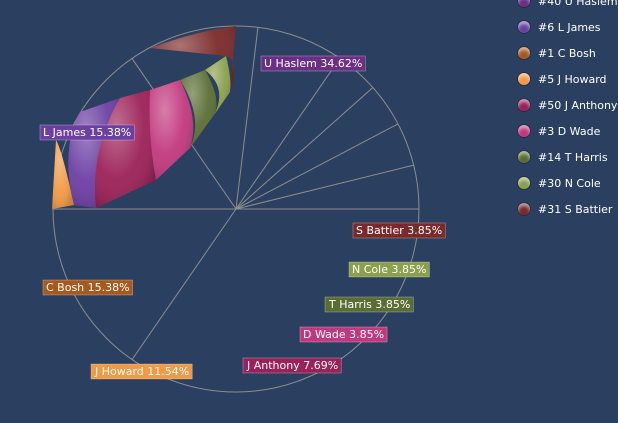 This screenshot has height=423, width=618. I want to click on legend-label: #1 C Bosh, so click(567, 53).